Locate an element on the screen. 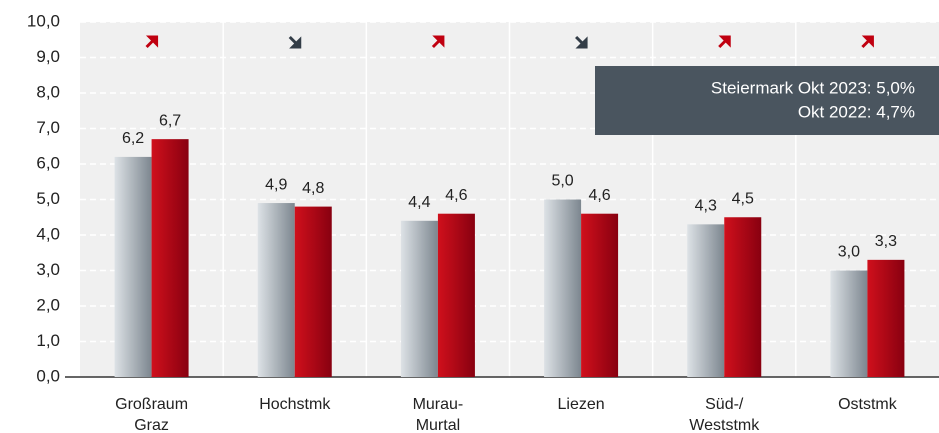 This screenshot has width=939, height=433. value-label: 6,2 is located at coordinates (133, 138).